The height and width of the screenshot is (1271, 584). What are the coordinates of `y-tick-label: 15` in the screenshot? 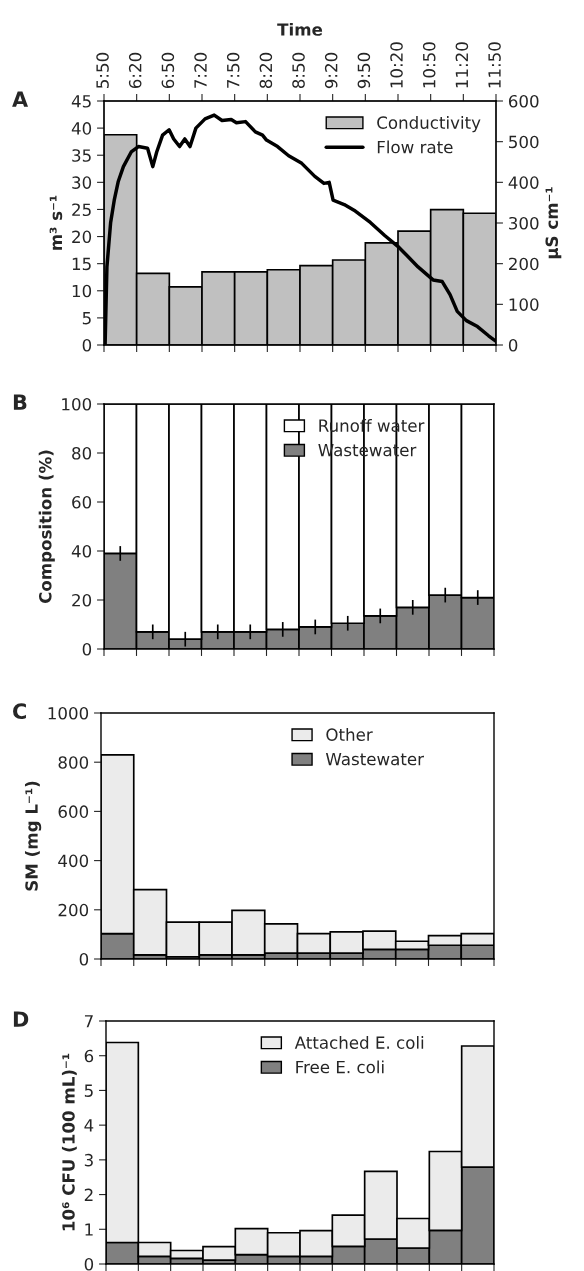 It's located at (81, 264).